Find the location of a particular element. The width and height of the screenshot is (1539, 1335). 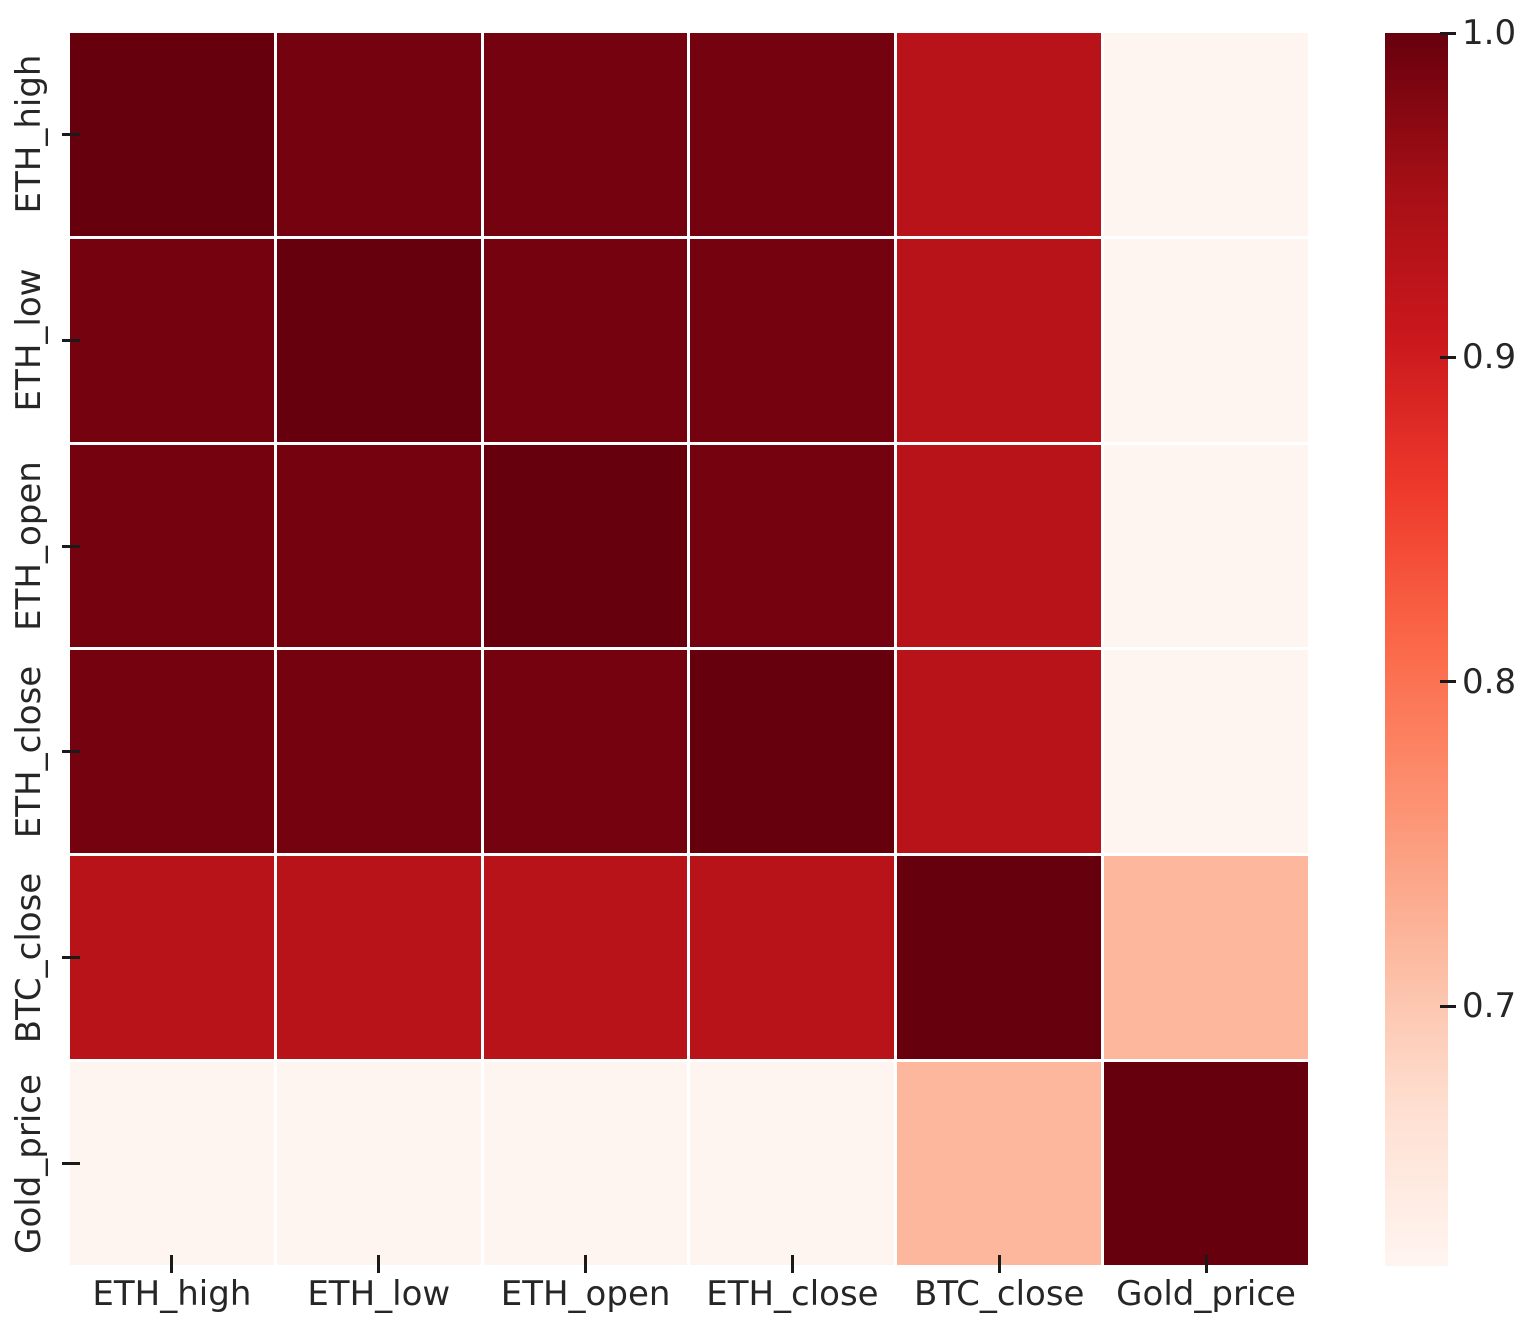

heatmap-cell-Gold_price-BTC_close is located at coordinates (999, 1163).